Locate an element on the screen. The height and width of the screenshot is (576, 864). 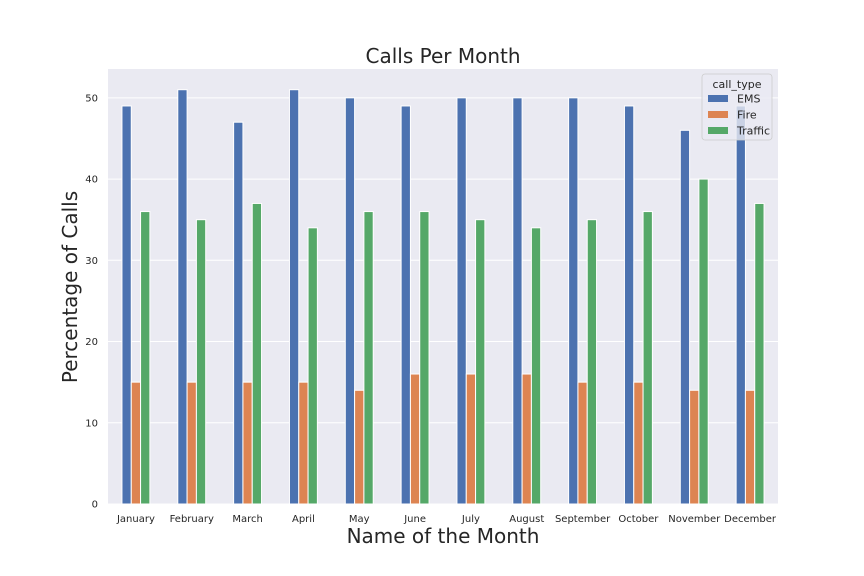
legend: call_type EMS Fire Traffic is located at coordinates (737, 107).